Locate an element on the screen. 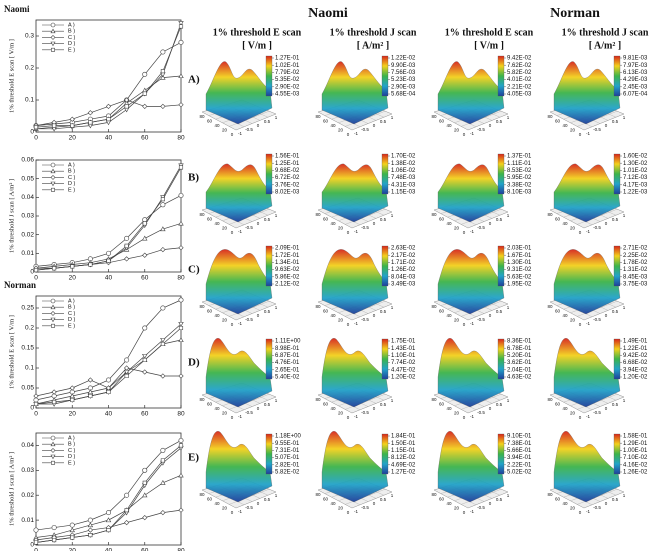 The image size is (671, 551). colorbar-label: 4.29E-03 is located at coordinates (635, 80).